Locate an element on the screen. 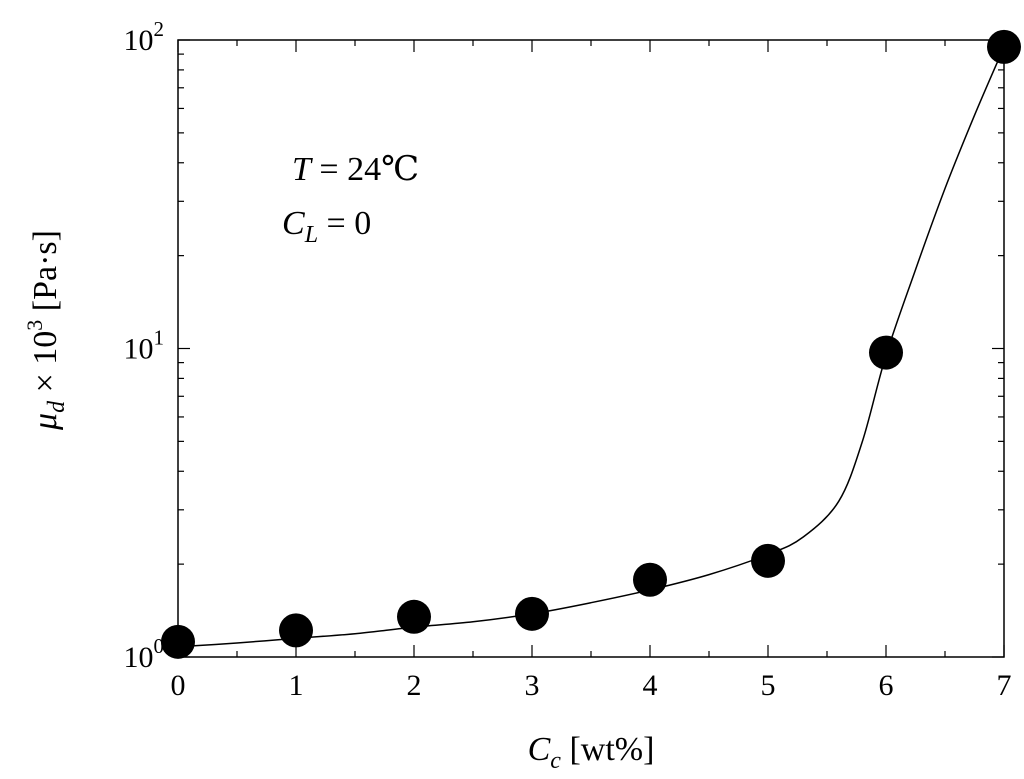 This screenshot has width=1024, height=779. x-tick-label: 4 is located at coordinates (650, 685).